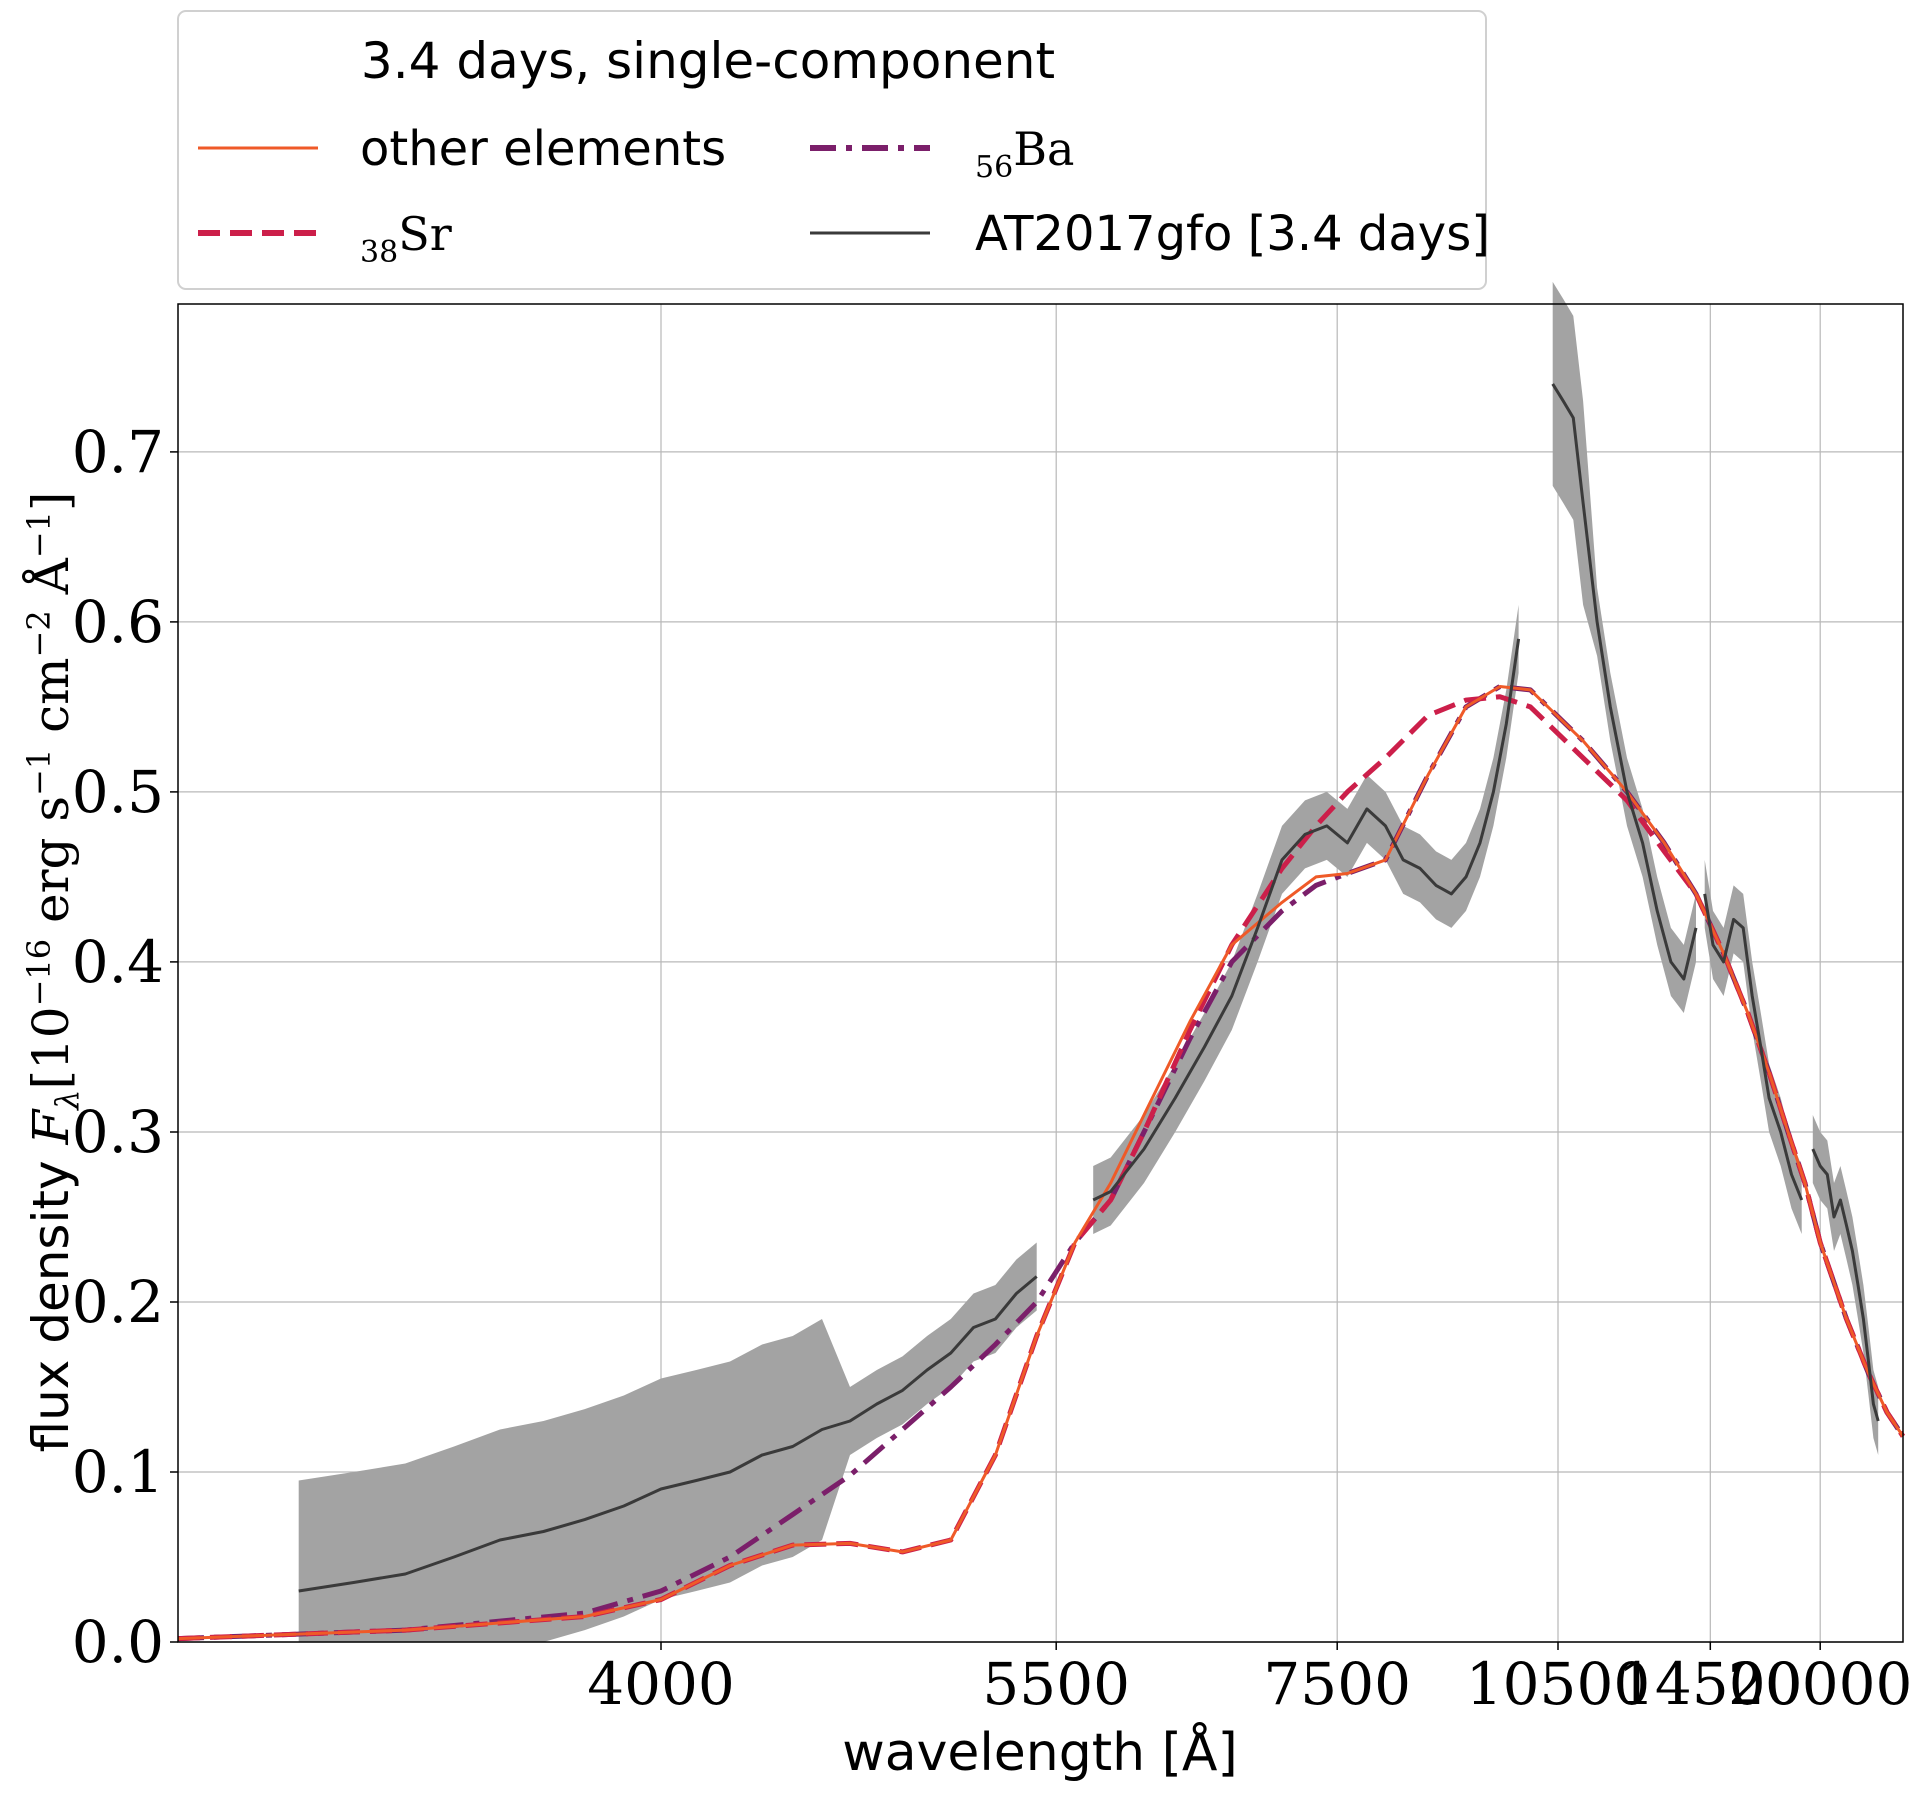 Image resolution: width=1910 pixels, height=1794 pixels. What do you see at coordinates (39, 772) in the screenshot?
I see `y-axis-label-exp2: −1` at bounding box center [39, 772].